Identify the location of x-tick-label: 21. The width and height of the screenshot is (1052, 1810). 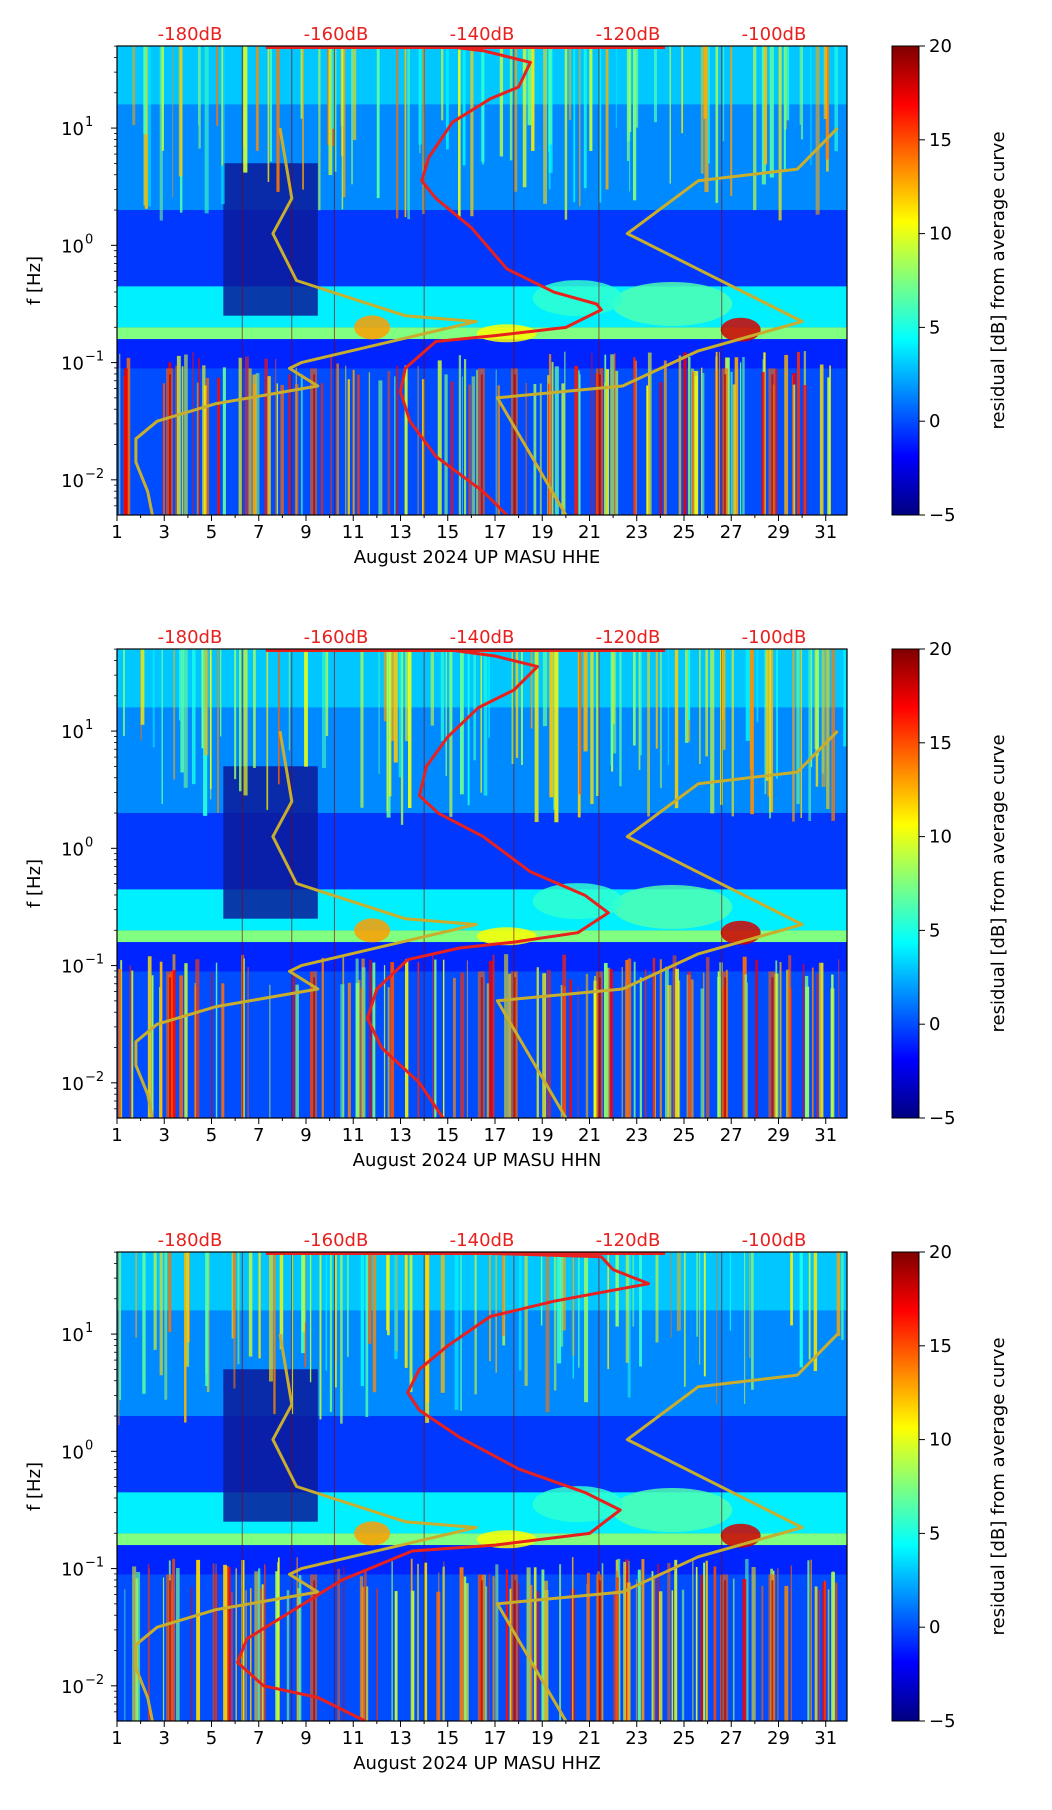
(589, 1135).